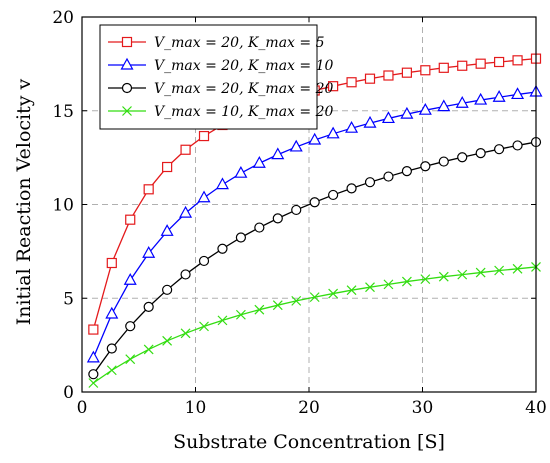 This screenshot has width=550, height=463. I want to click on x-tick-label: 20, so click(309, 408).